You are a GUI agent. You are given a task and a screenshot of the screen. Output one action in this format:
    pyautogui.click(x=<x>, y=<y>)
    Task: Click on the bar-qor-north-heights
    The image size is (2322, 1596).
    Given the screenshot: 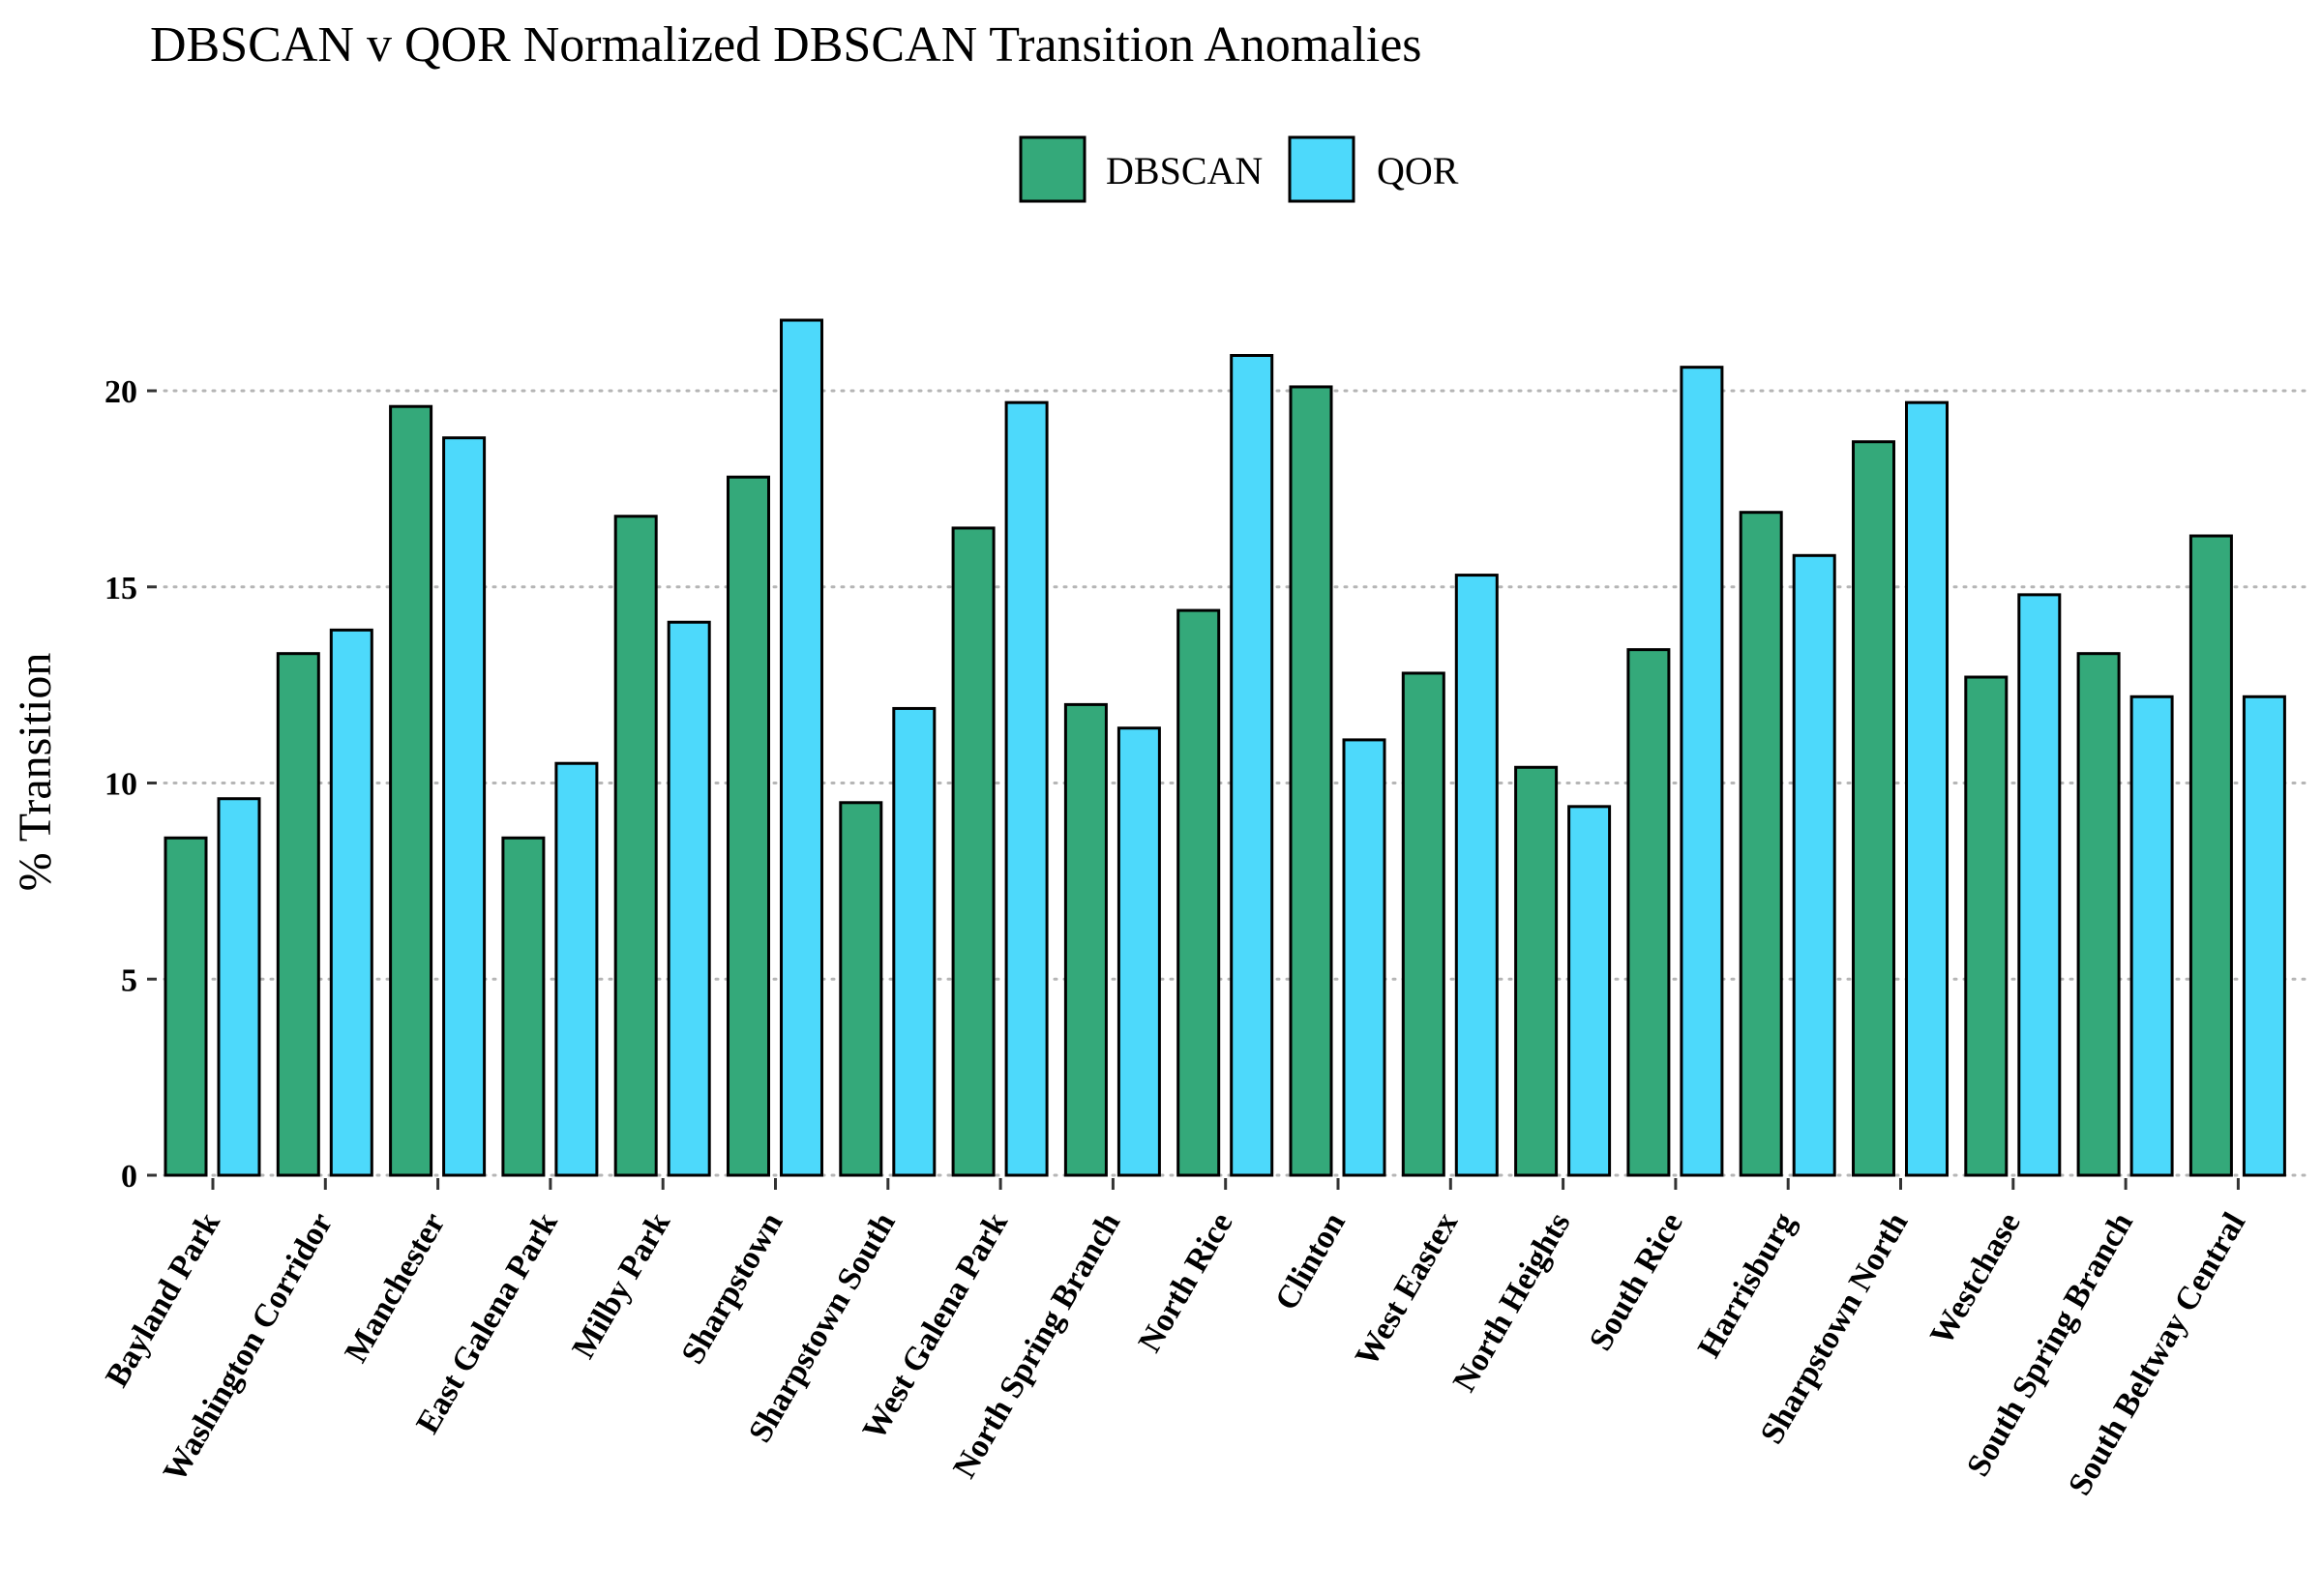 What is the action you would take?
    pyautogui.click(x=1589, y=991)
    